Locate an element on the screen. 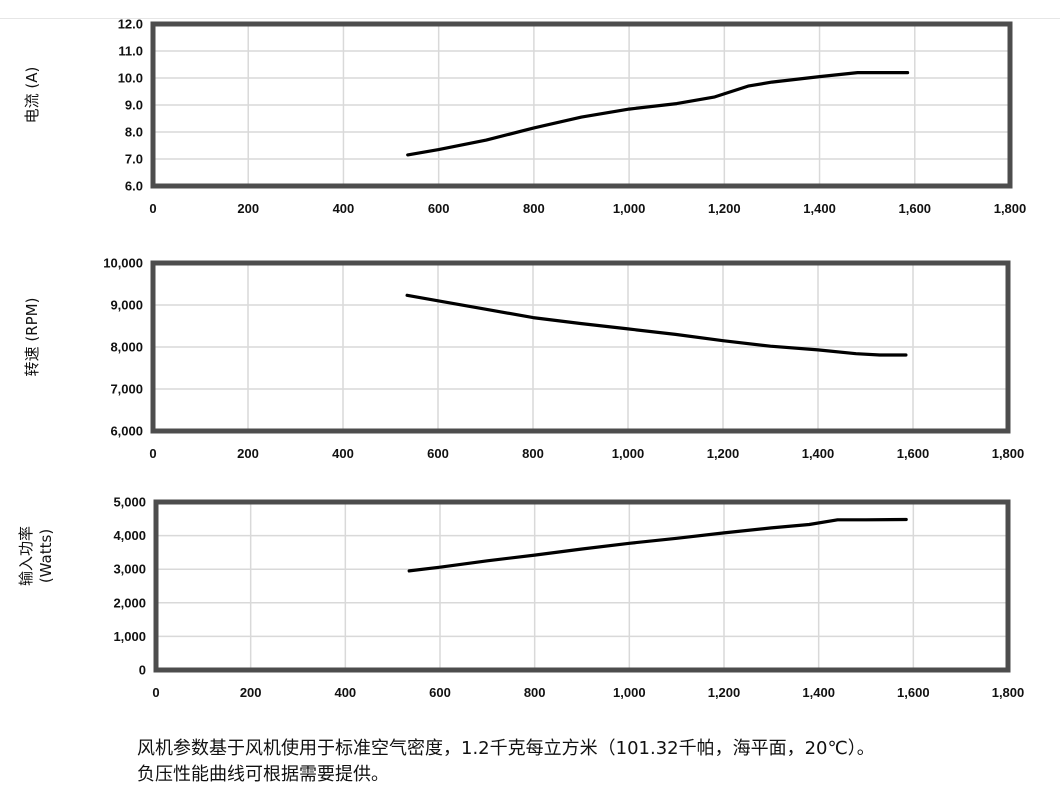 This screenshot has width=1060, height=811. y-tick-label: 12.0 is located at coordinates (130, 24).